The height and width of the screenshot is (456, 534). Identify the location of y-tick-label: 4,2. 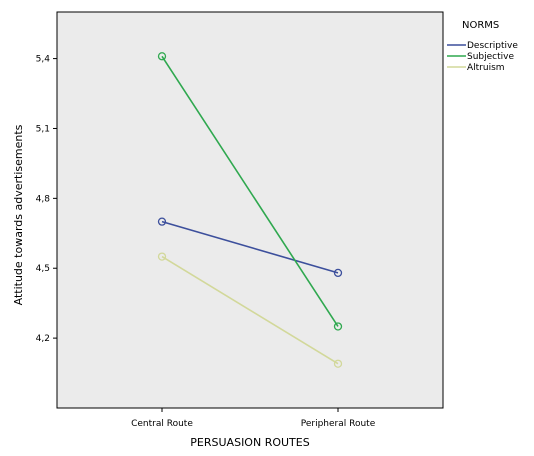
(43, 339).